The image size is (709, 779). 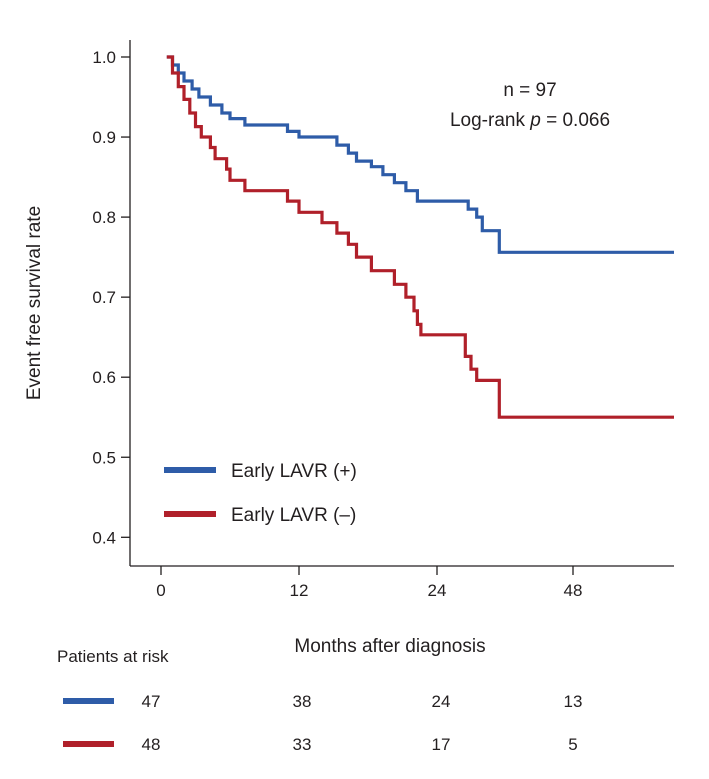 What do you see at coordinates (535, 120) in the screenshot?
I see `logrank-p-symbol: p` at bounding box center [535, 120].